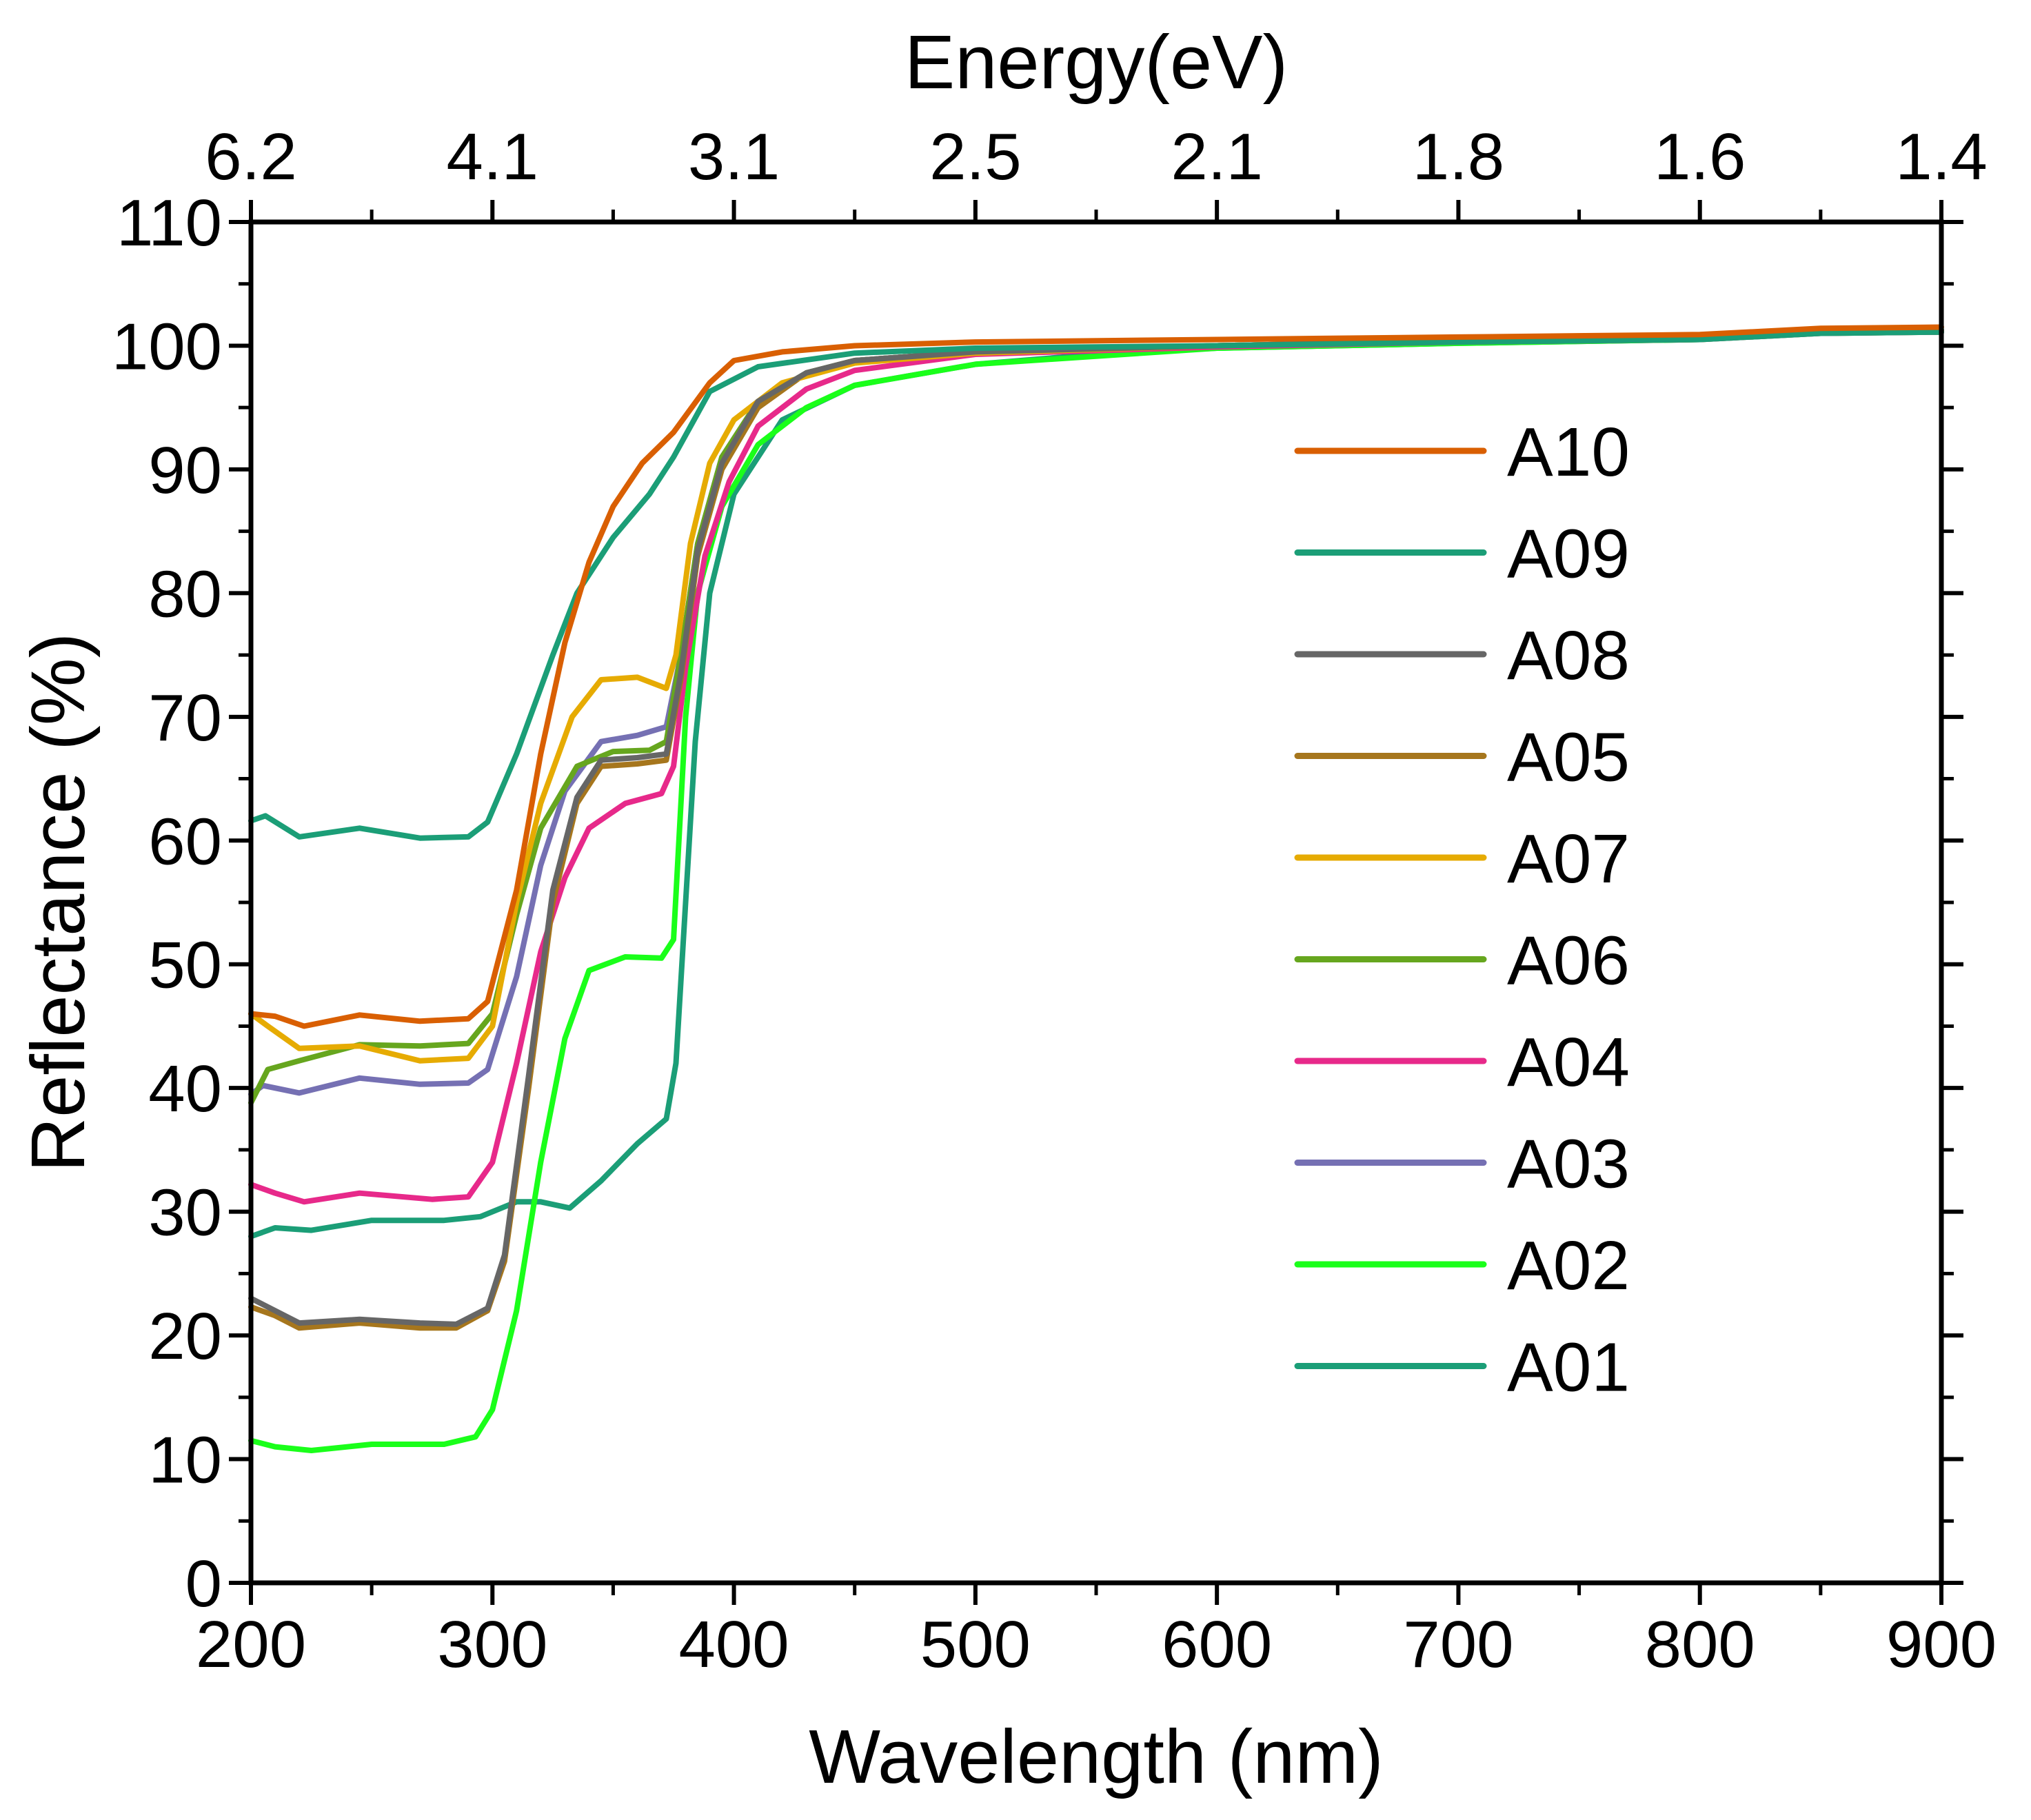 The width and height of the screenshot is (2031, 1820). I want to click on legend-label-a01: A01, so click(1568, 1367).